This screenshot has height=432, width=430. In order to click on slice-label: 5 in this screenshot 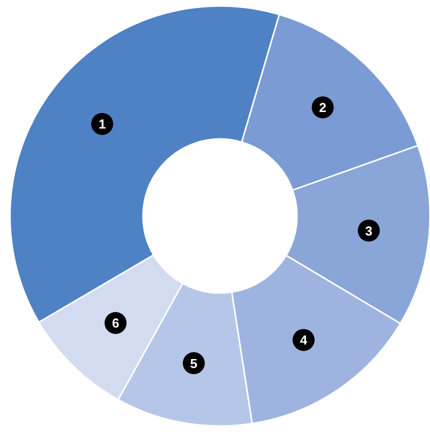, I will do `click(194, 363)`.